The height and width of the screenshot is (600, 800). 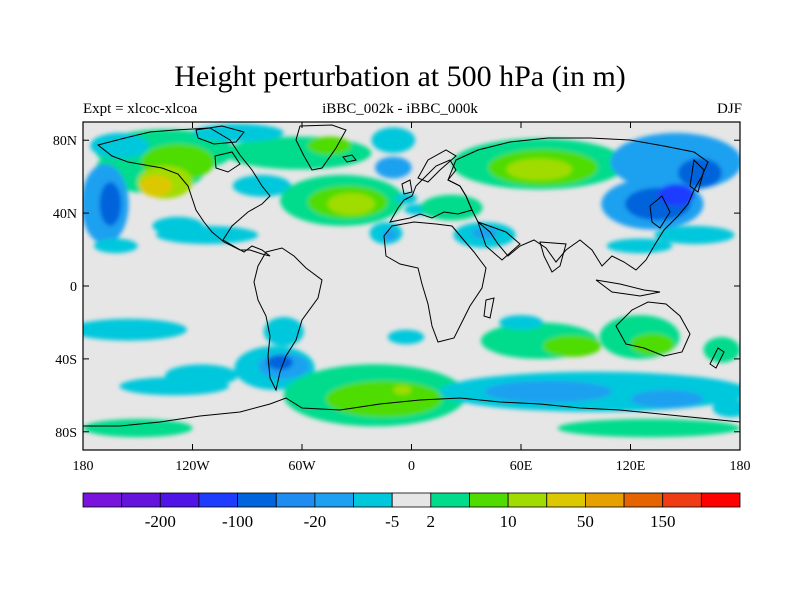 I want to click on legend-label: -20, so click(x=315, y=521).